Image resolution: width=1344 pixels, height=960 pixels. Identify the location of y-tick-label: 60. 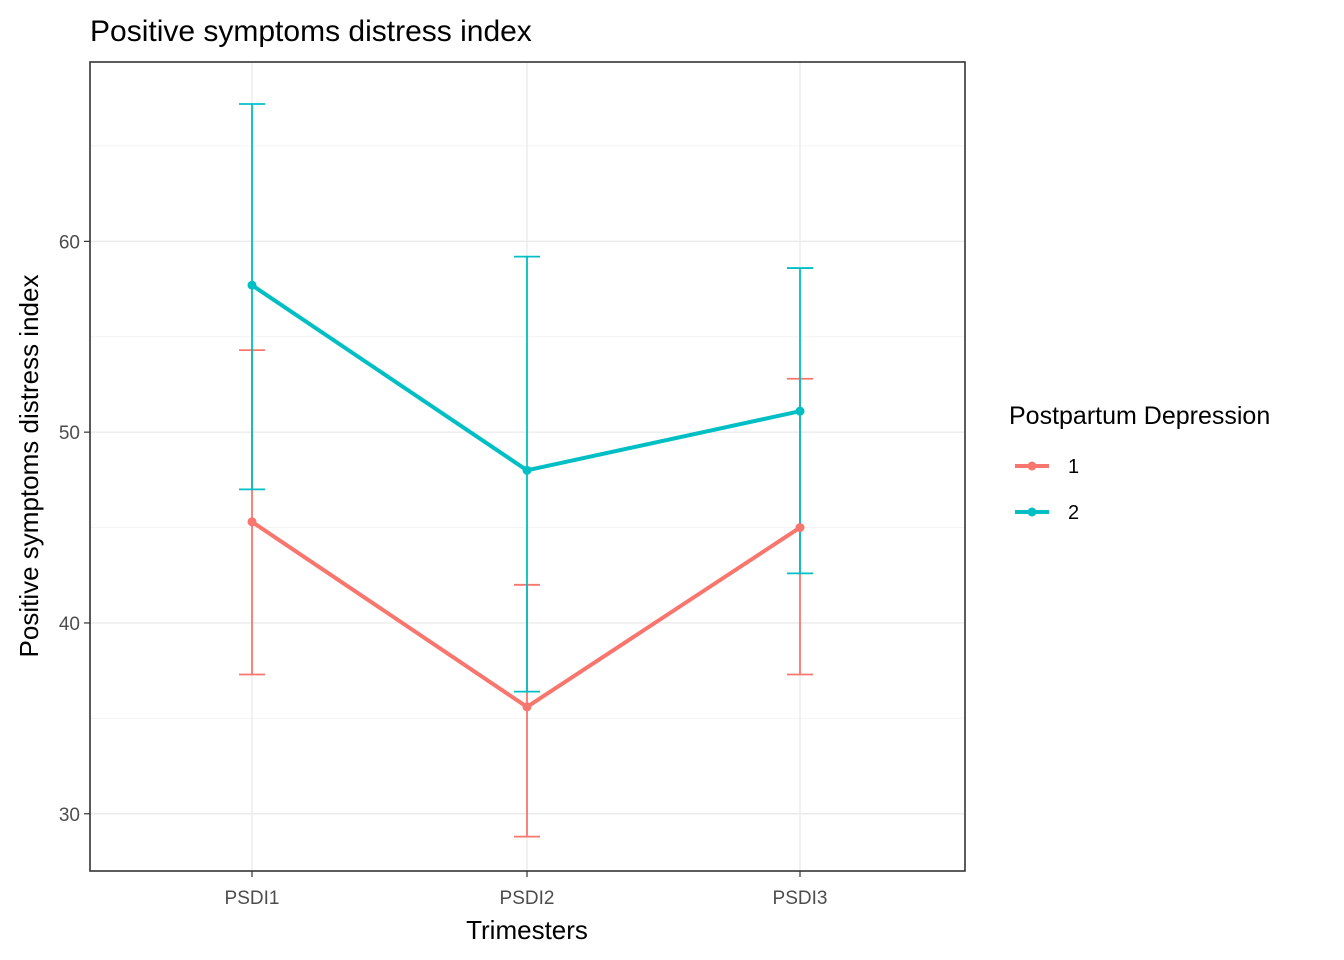
(69, 242).